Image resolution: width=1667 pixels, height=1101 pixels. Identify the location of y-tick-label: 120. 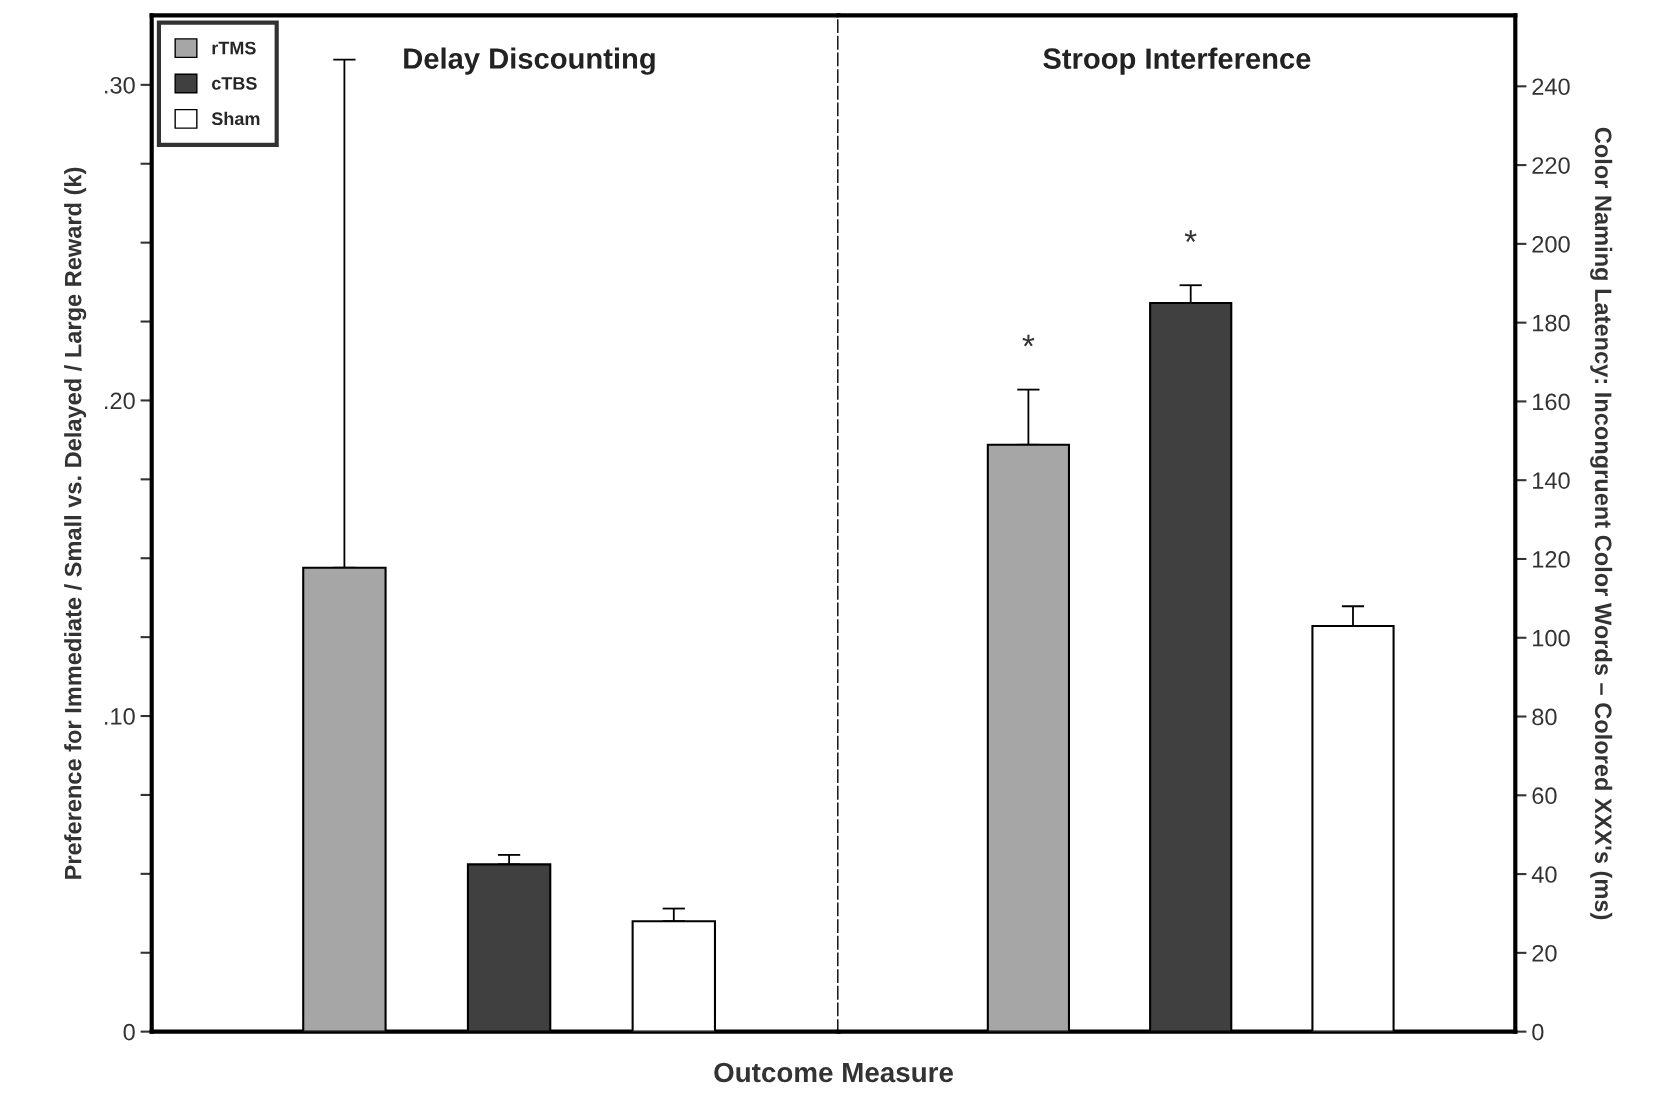
(1551, 559).